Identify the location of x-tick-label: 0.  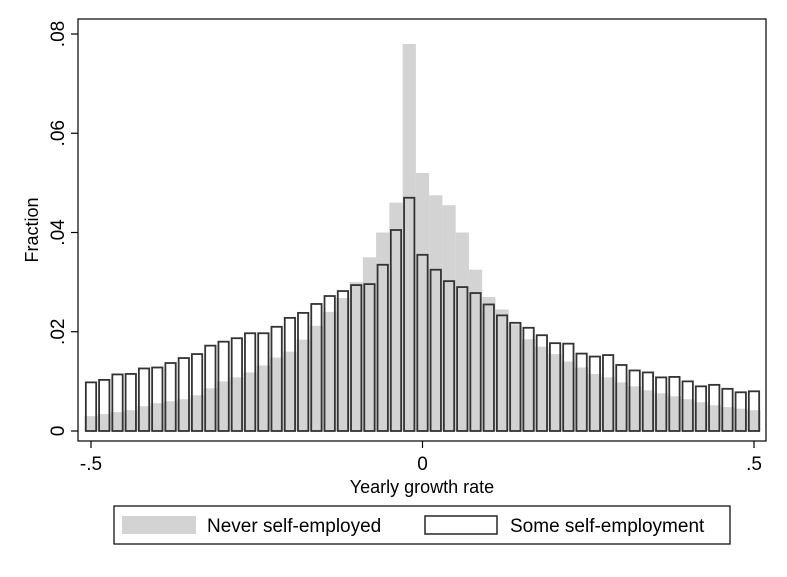
(422, 464).